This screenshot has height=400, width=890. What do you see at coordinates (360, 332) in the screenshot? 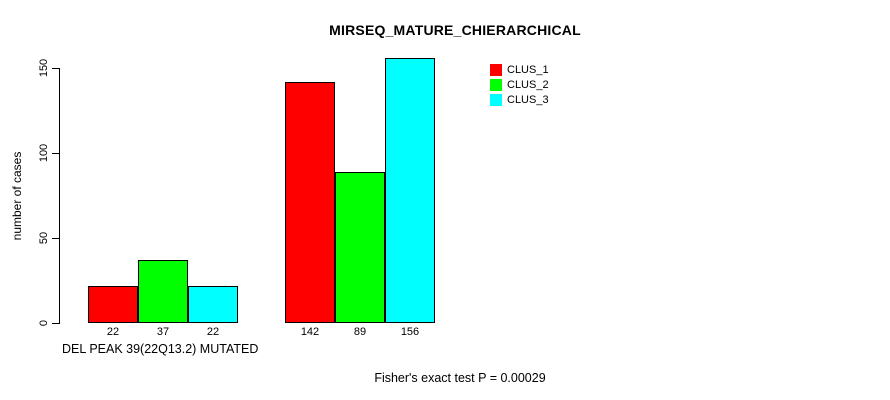
I see `bar-value-label: 89` at bounding box center [360, 332].